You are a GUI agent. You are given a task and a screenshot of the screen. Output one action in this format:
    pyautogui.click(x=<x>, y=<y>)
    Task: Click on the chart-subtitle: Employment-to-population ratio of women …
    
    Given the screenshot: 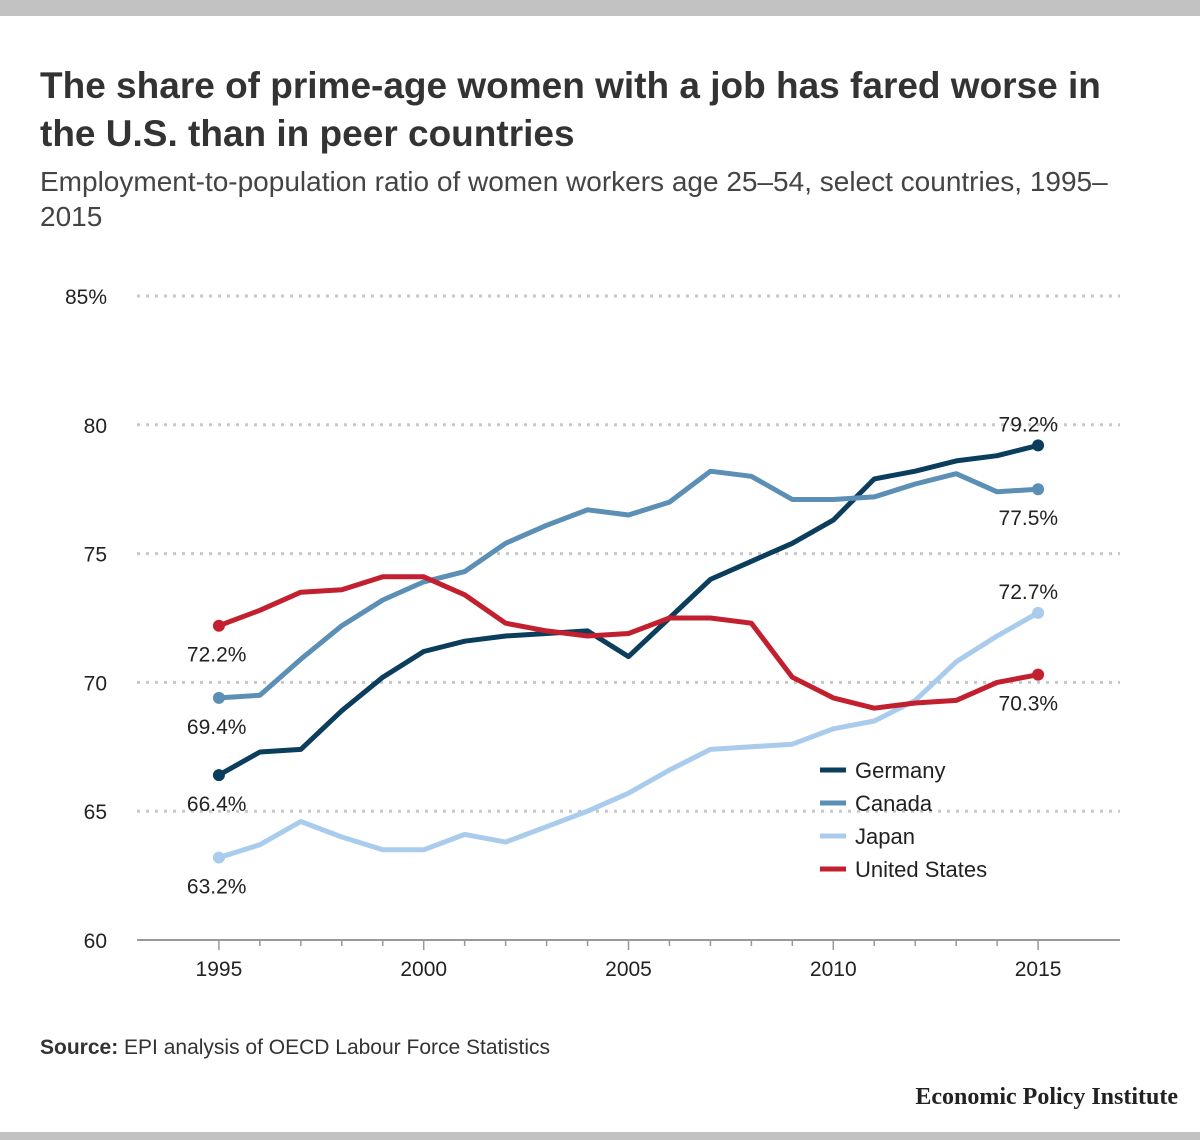 What is the action you would take?
    pyautogui.click(x=574, y=199)
    